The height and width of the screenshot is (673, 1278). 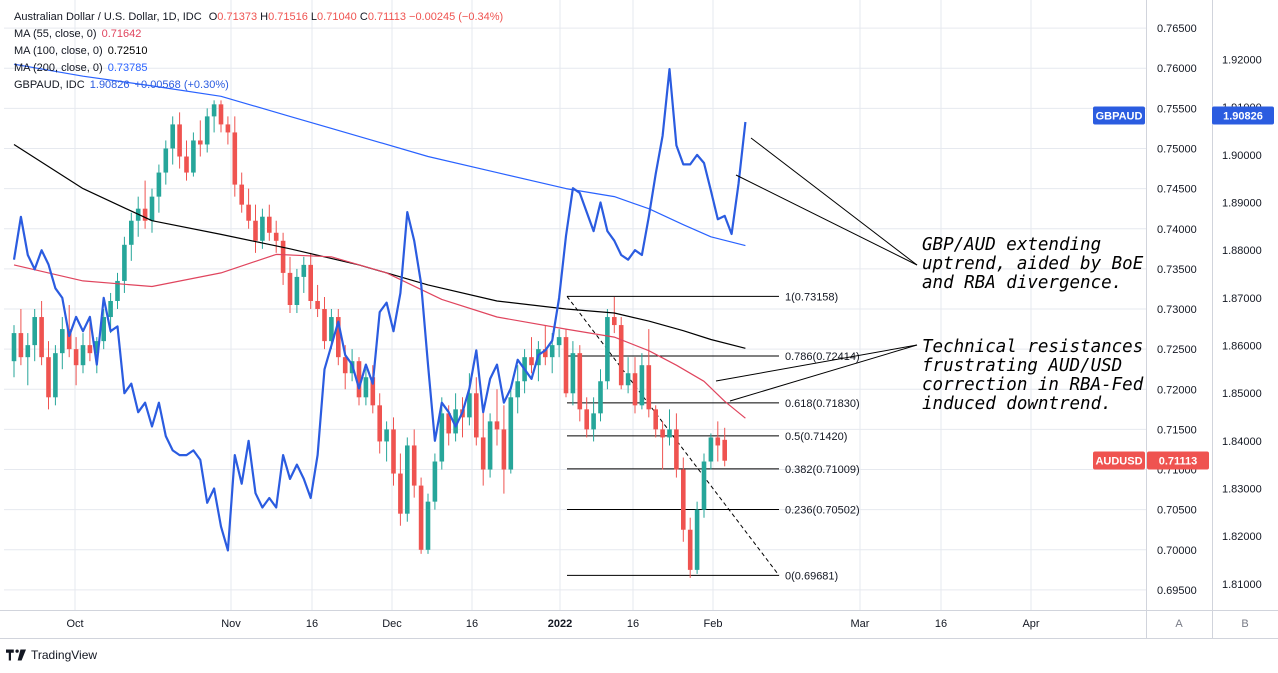 What do you see at coordinates (1242, 347) in the screenshot?
I see `right-axis-tick-label: 1.86000` at bounding box center [1242, 347].